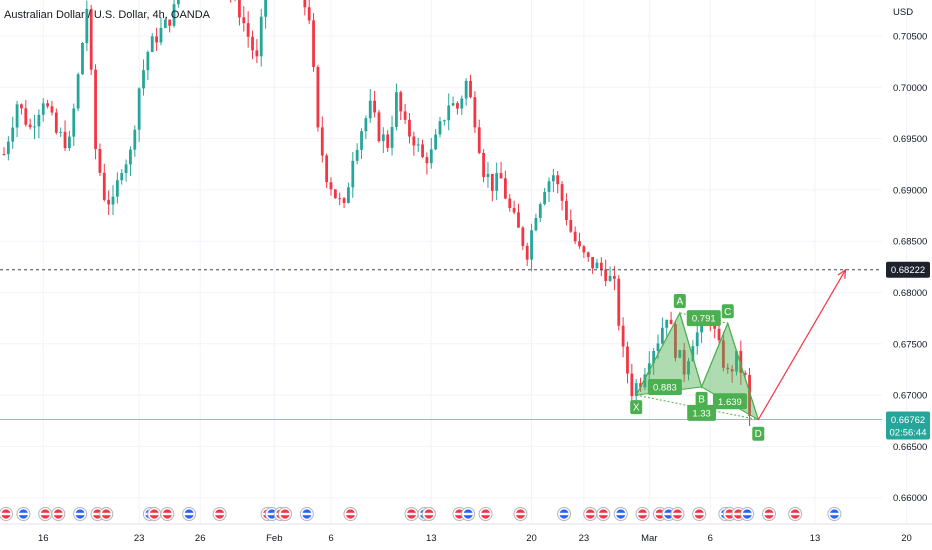 The image size is (932, 550). I want to click on pattern-point-d: D, so click(758, 434).